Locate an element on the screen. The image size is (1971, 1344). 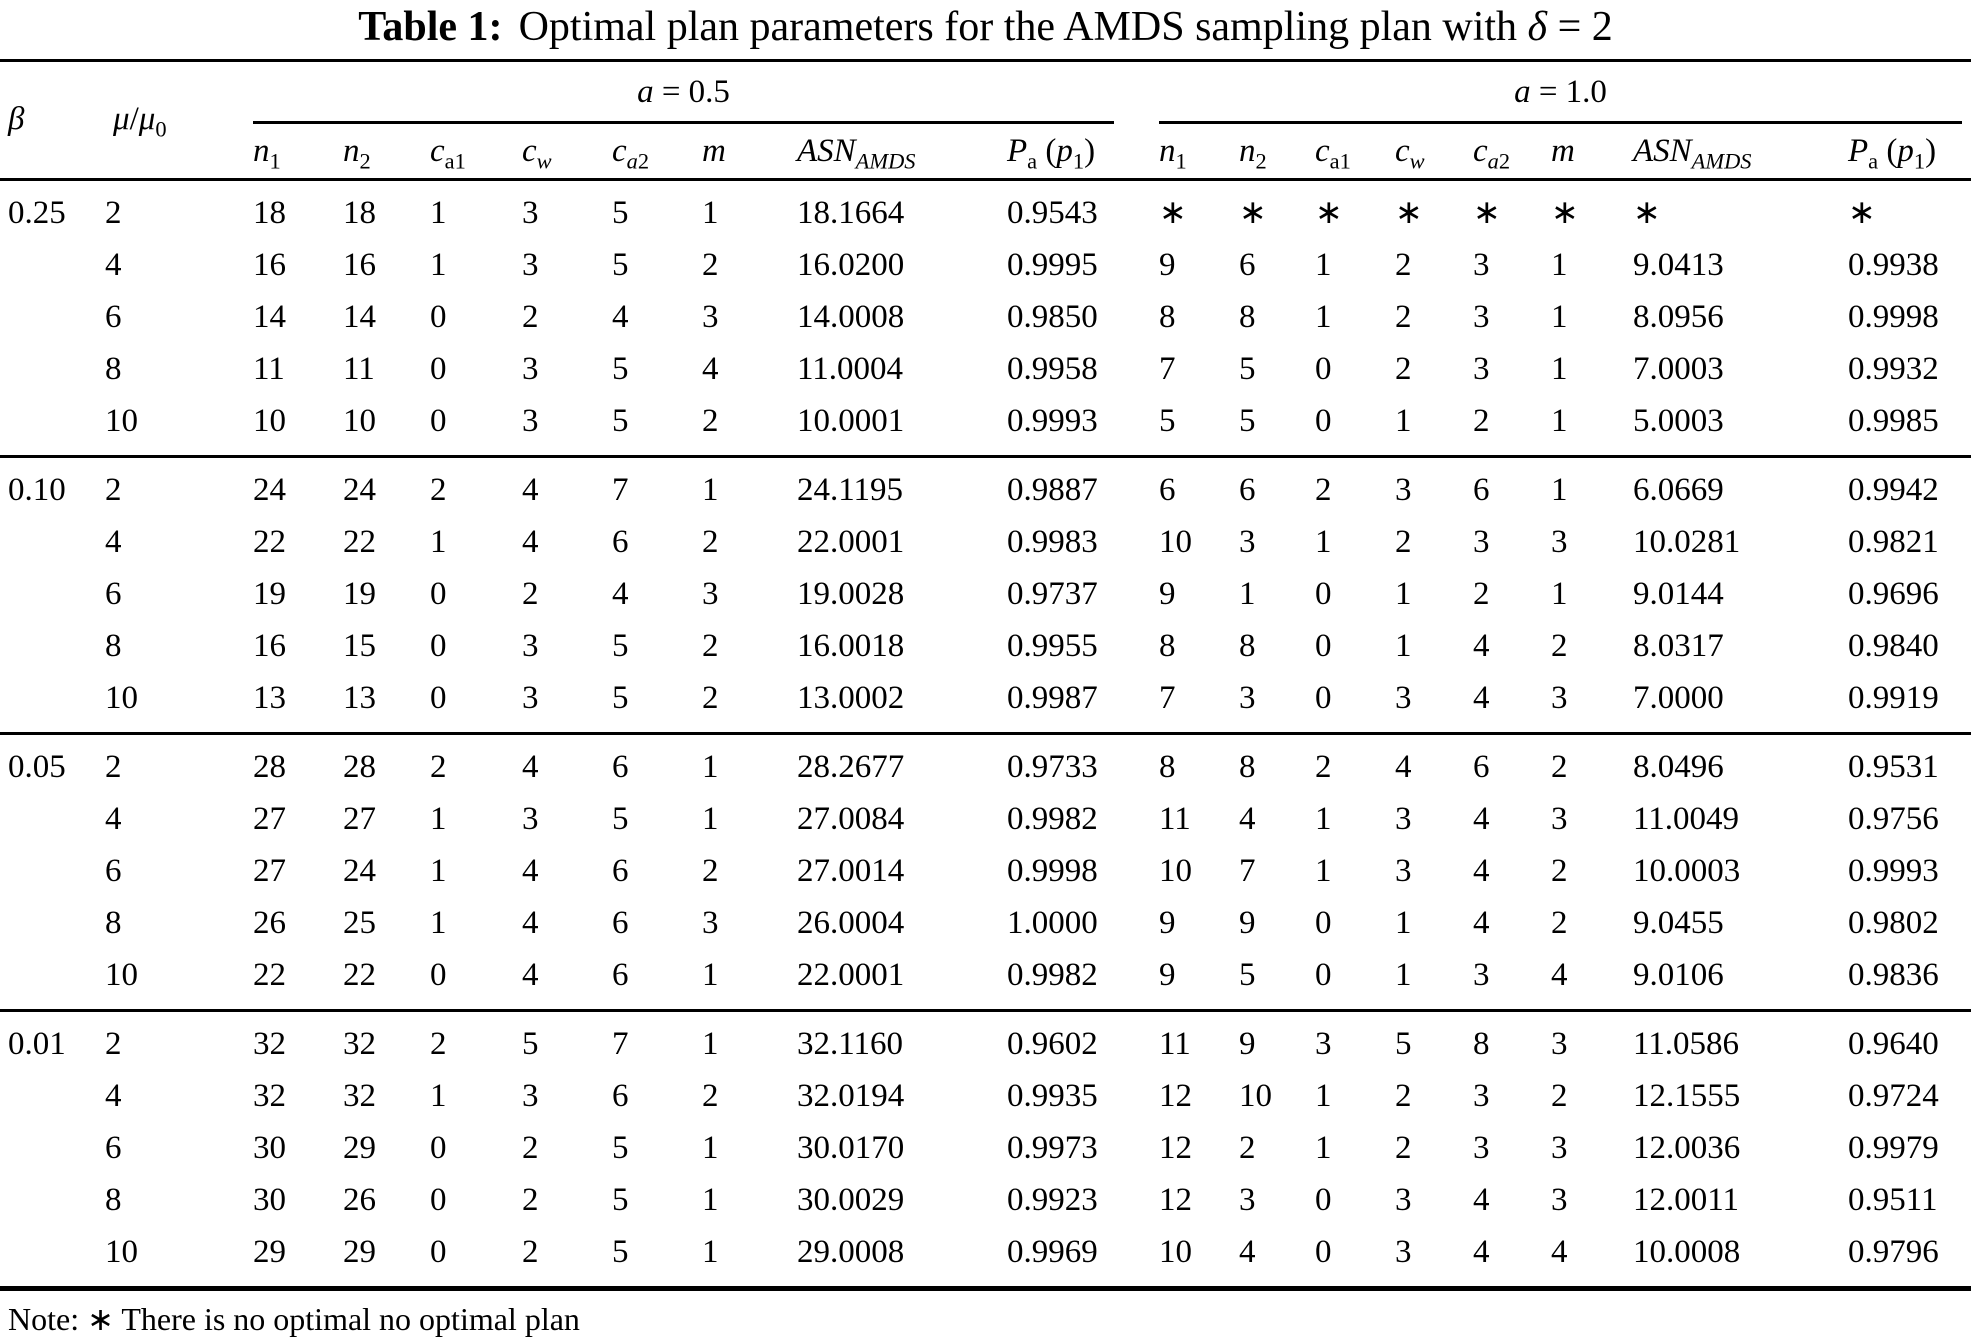
data-cell-a10-pa-p1: 0.9821 is located at coordinates (1893, 542).